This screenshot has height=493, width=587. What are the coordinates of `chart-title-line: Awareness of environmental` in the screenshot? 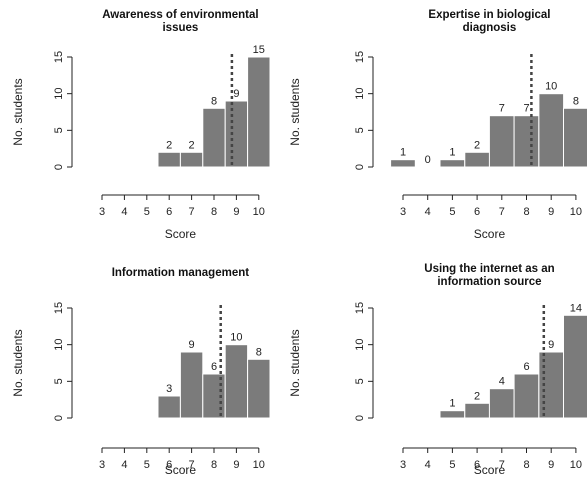 It's located at (180, 15).